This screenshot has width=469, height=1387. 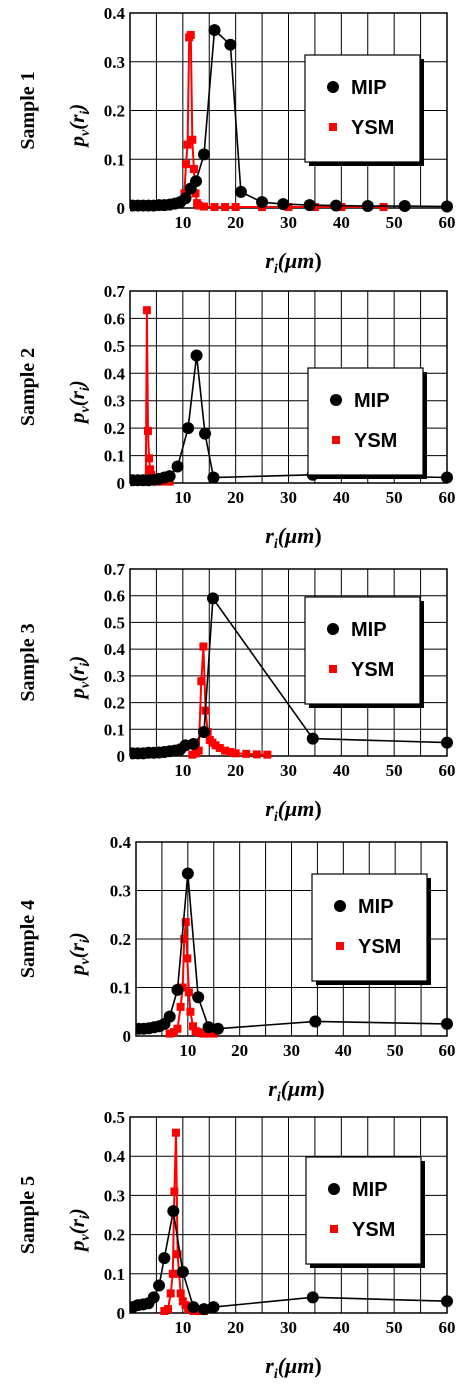 I want to click on sample-label: Sample 5, so click(x=28, y=1215).